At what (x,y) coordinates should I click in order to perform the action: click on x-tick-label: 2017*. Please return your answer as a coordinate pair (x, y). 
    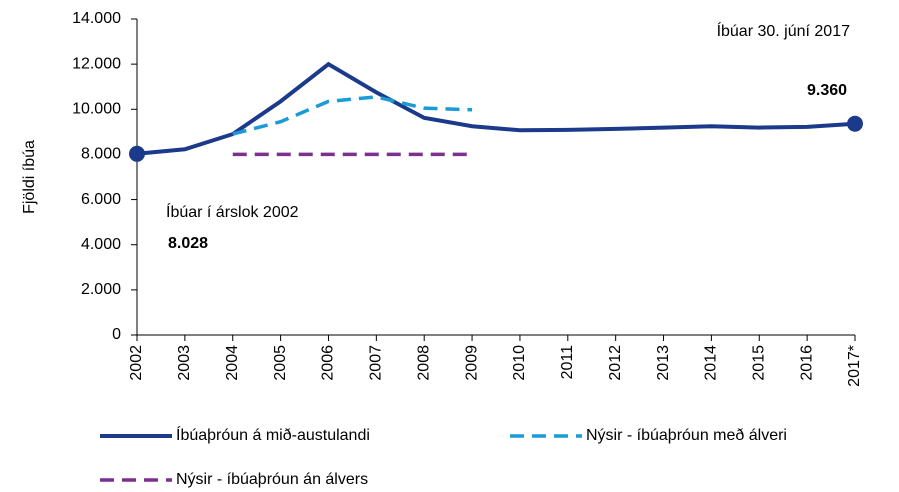
    Looking at the image, I should click on (854, 366).